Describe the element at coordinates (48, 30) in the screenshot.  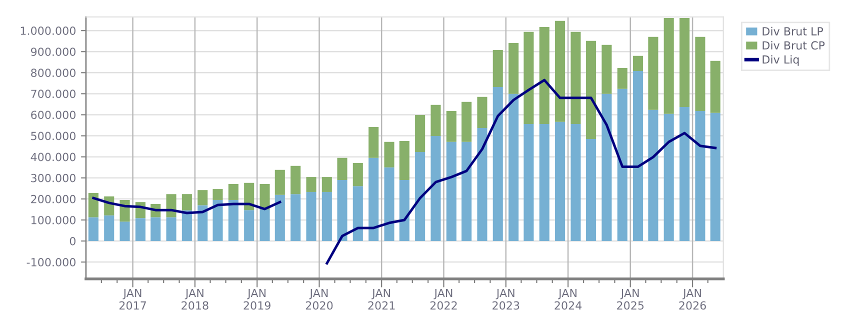
I see `y-tick-label: 1.000.000` at that location.